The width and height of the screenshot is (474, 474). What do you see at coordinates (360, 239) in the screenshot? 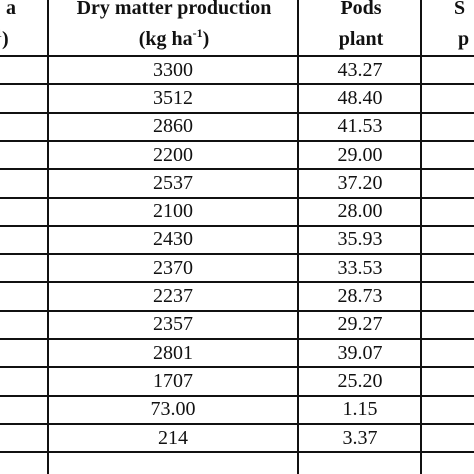
I see `pods-cell: 35.93` at bounding box center [360, 239].